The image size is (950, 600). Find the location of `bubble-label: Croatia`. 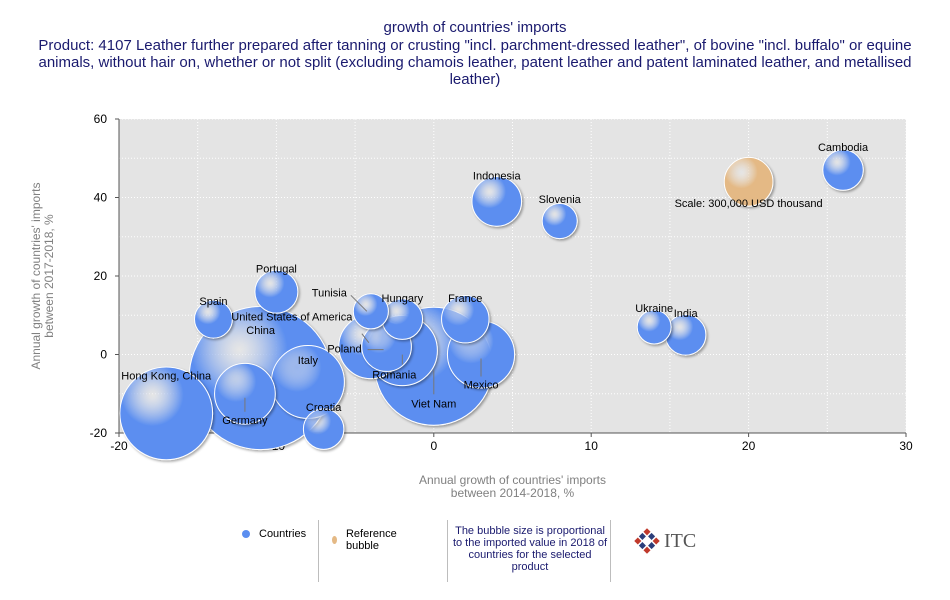

bubble-label: Croatia is located at coordinates (324, 408).